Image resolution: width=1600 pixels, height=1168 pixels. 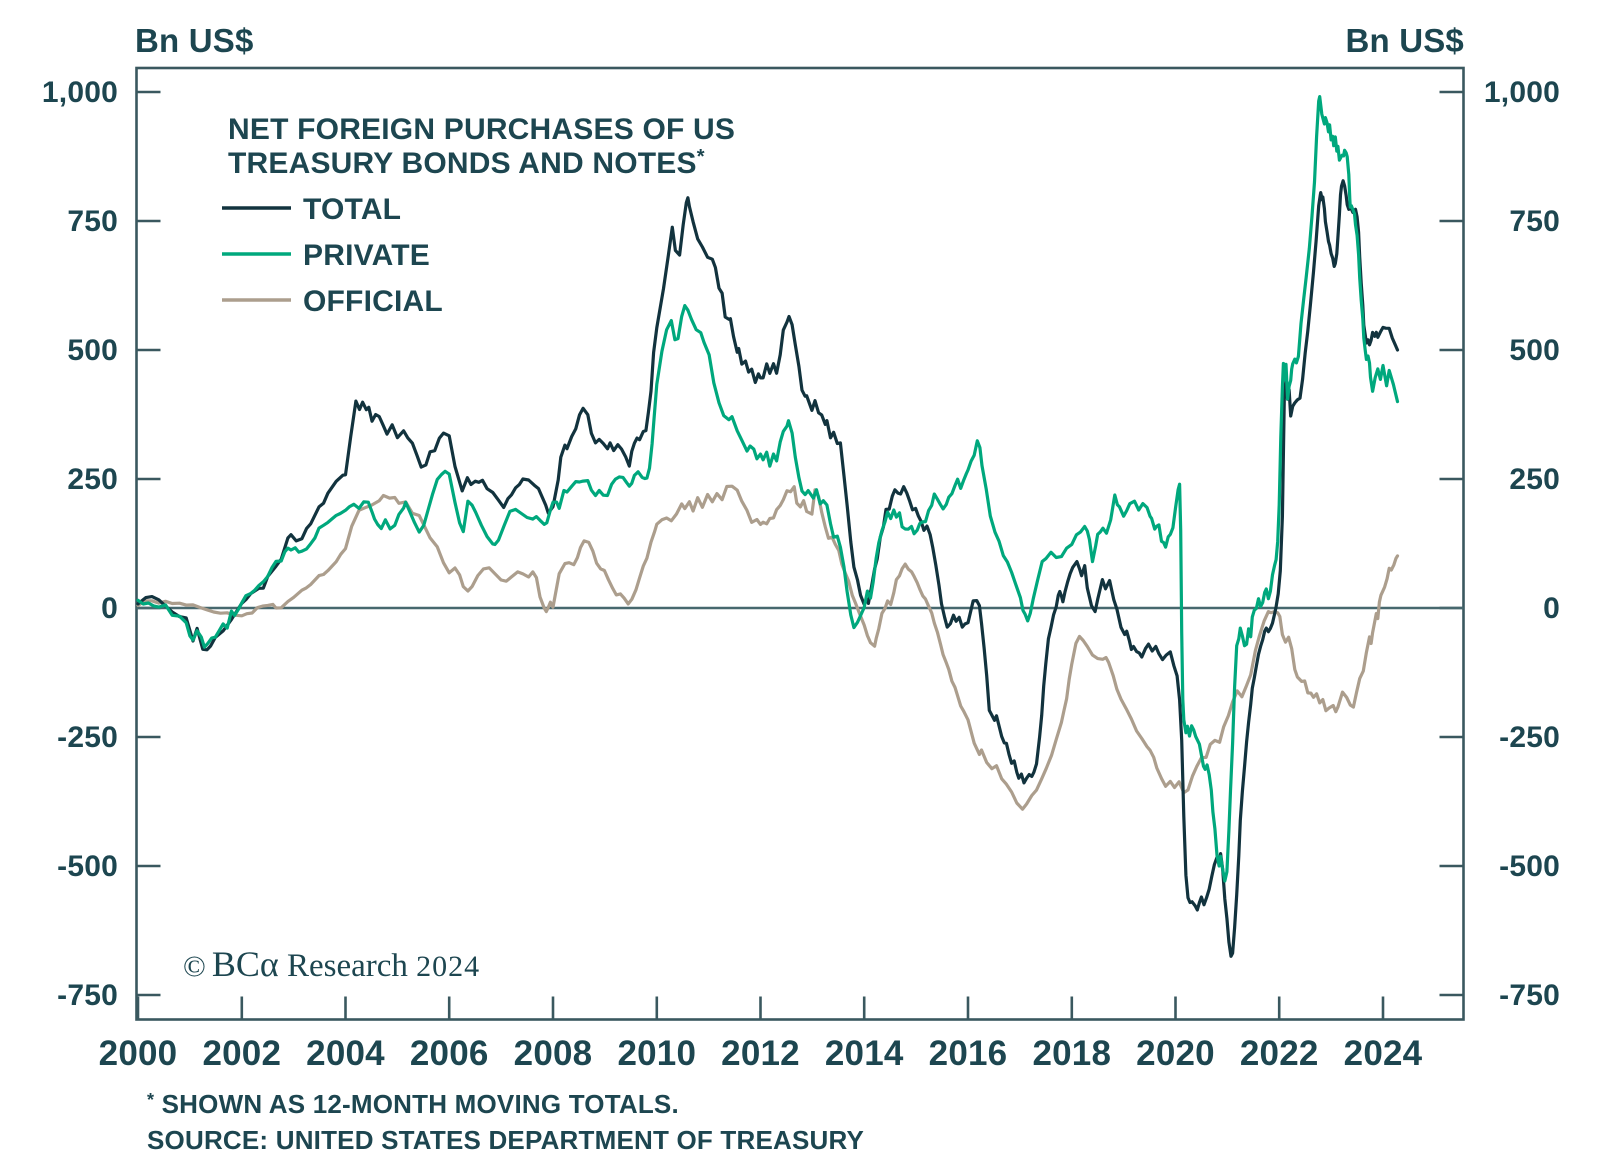 What do you see at coordinates (241, 1053) in the screenshot?
I see `svg-text: 2002` at bounding box center [241, 1053].